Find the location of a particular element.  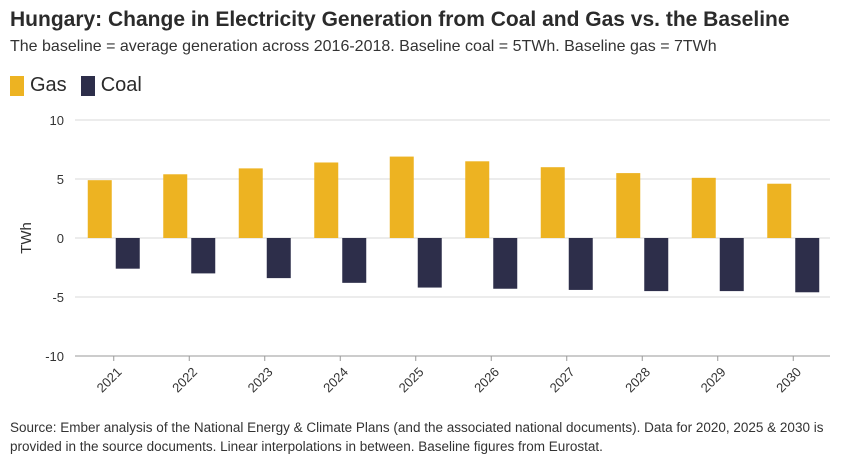

x-tick-label: 2022 is located at coordinates (184, 379).